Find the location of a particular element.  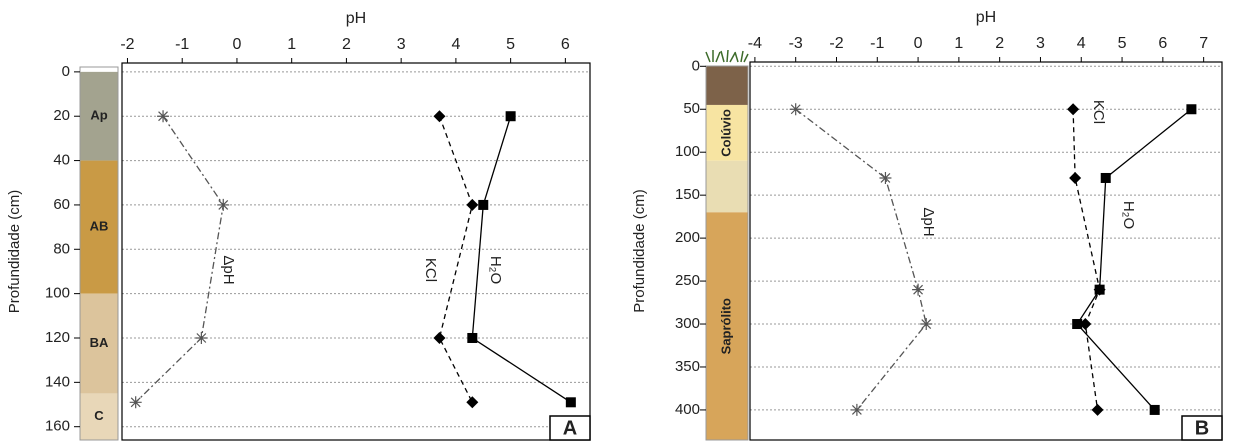

horizon-label: Saprólito is located at coordinates (725, 326).